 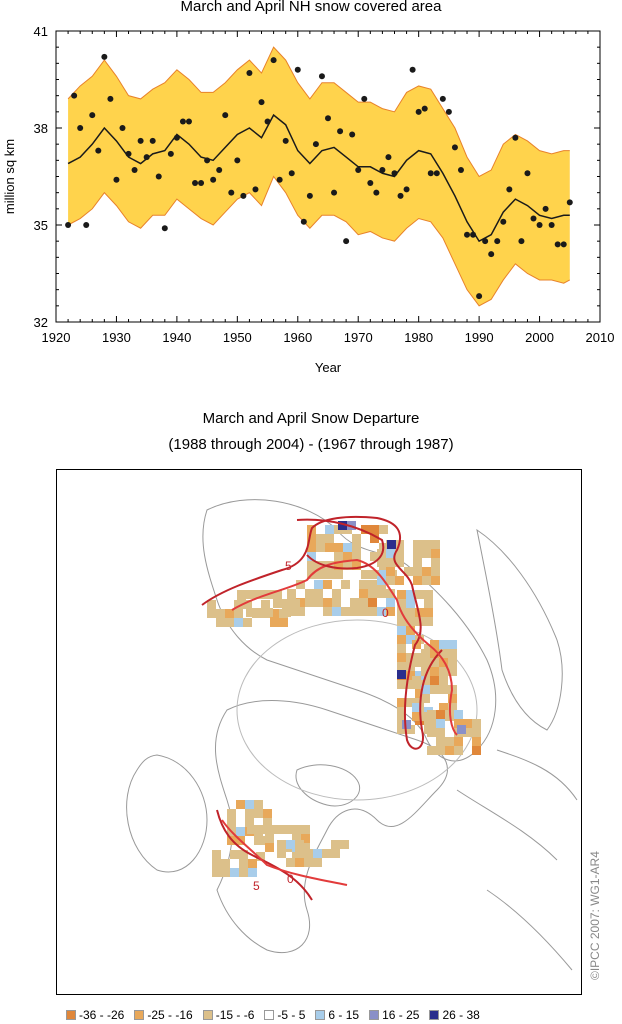 What do you see at coordinates (318, 112) in the screenshot?
I see `band-upper-edge` at bounding box center [318, 112].